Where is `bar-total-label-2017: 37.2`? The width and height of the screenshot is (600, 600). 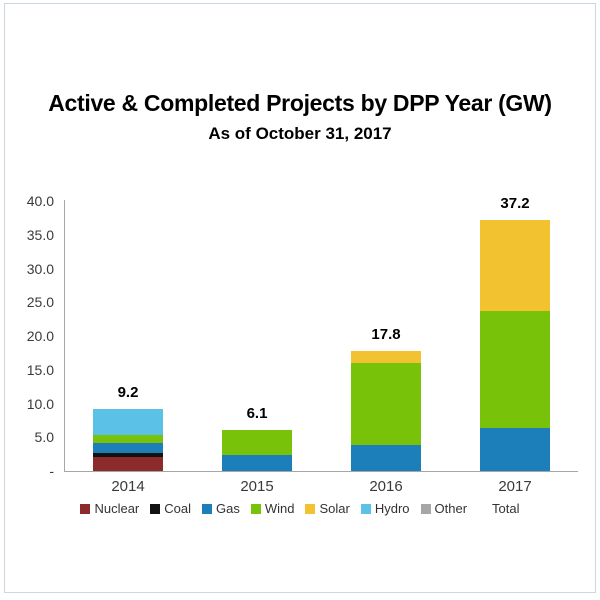
bar-total-label-2017: 37.2 is located at coordinates (515, 203).